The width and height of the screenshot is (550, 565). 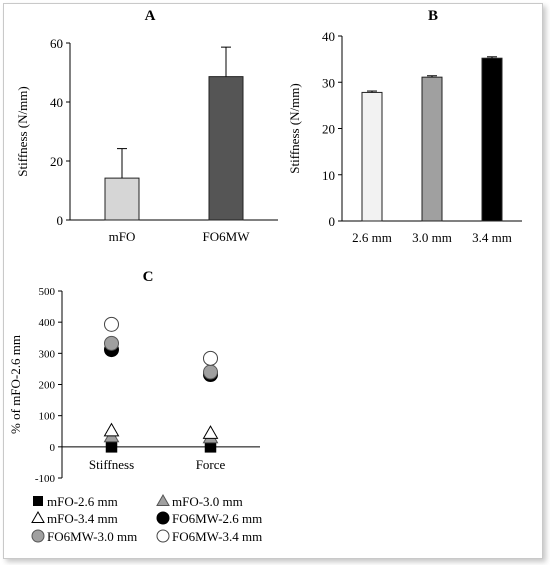 I want to click on x-tick-label-B: 3.4 mm, so click(x=492, y=237).